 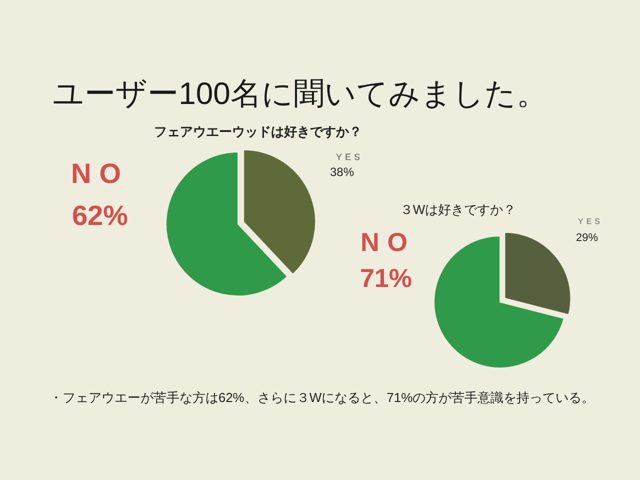 I want to click on chart-title: ユーザー100名に聞いてみました。, so click(x=300, y=93).